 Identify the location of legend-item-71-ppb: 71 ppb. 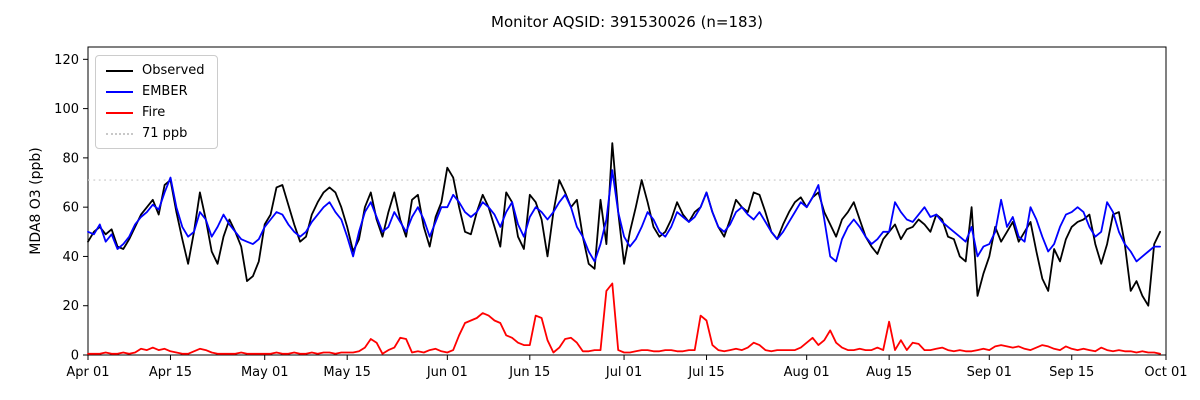
(155, 133).